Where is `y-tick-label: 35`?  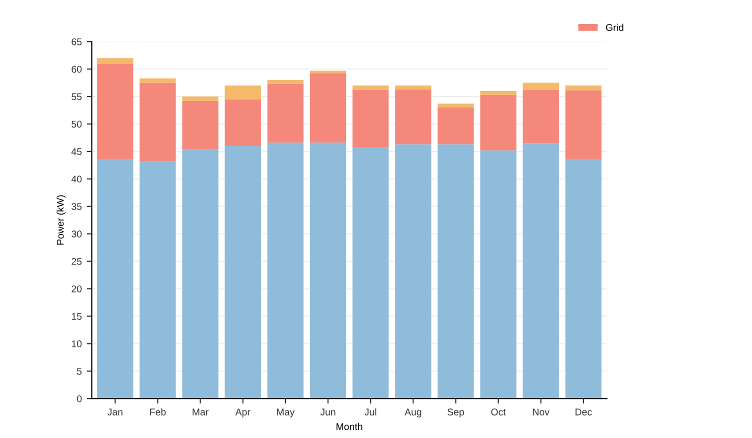
y-tick-label: 35 is located at coordinates (77, 206).